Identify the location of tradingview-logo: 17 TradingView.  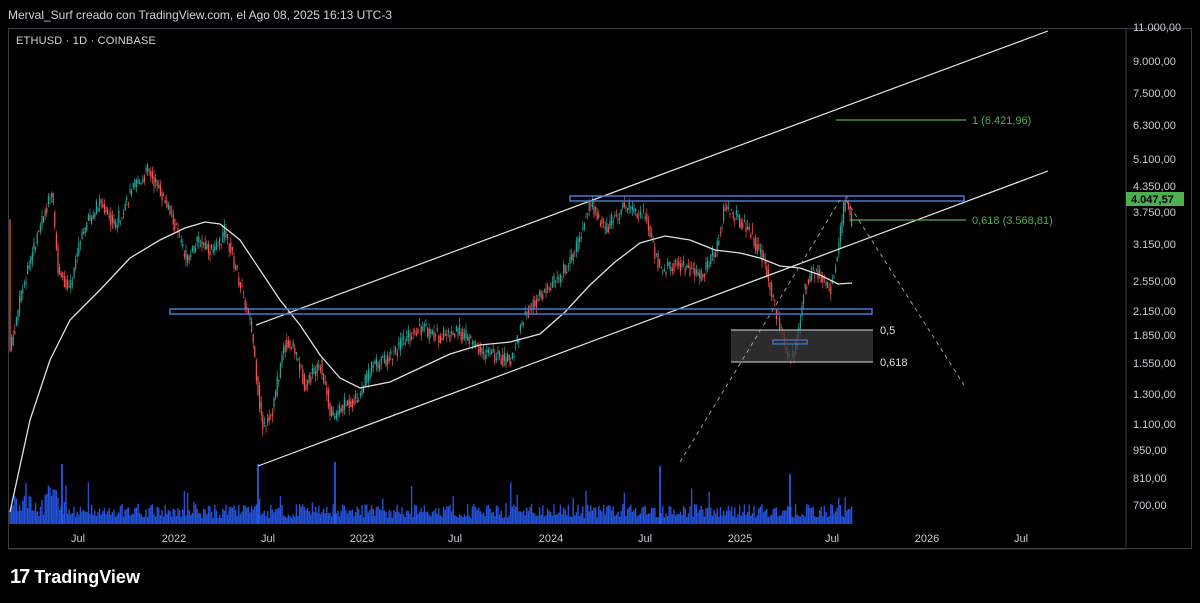
(75, 577).